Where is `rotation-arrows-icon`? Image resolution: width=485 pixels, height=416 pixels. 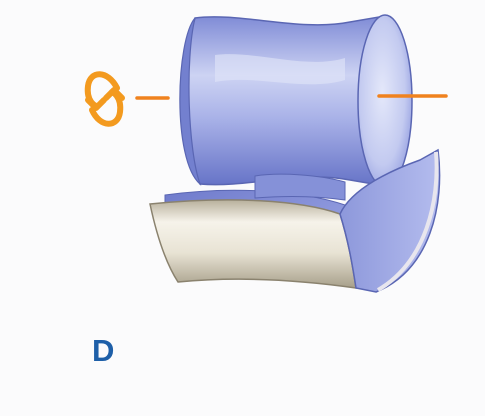 rotation-arrows-icon is located at coordinates (104, 99).